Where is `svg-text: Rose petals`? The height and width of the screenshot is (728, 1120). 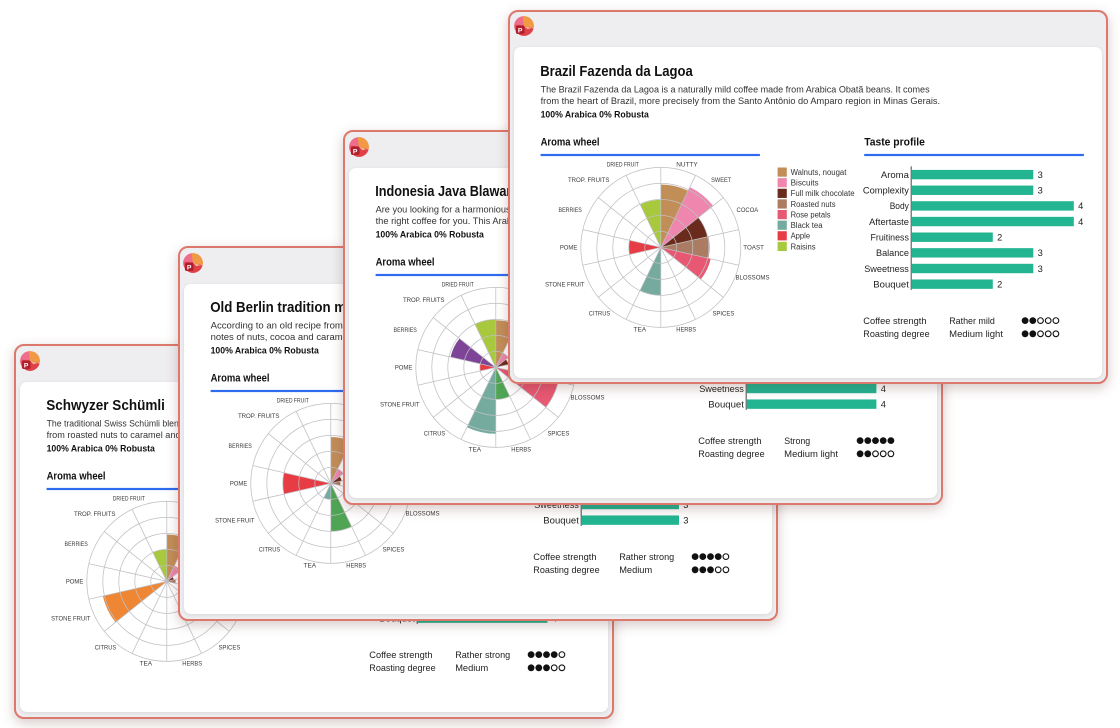
svg-text: Rose petals is located at coordinates (811, 214).